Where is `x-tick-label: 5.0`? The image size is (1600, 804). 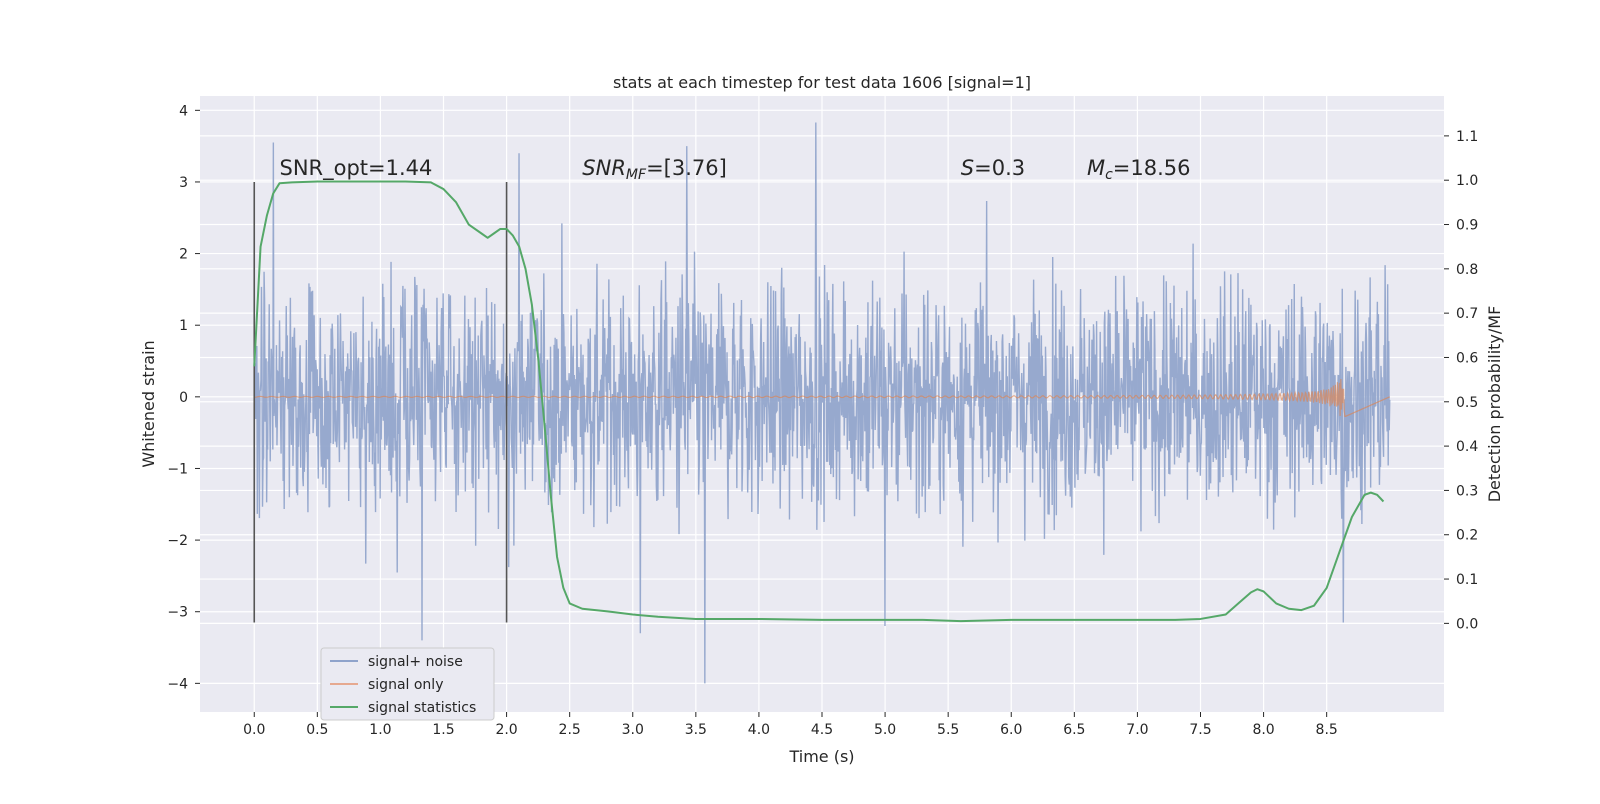 x-tick-label: 5.0 is located at coordinates (885, 730).